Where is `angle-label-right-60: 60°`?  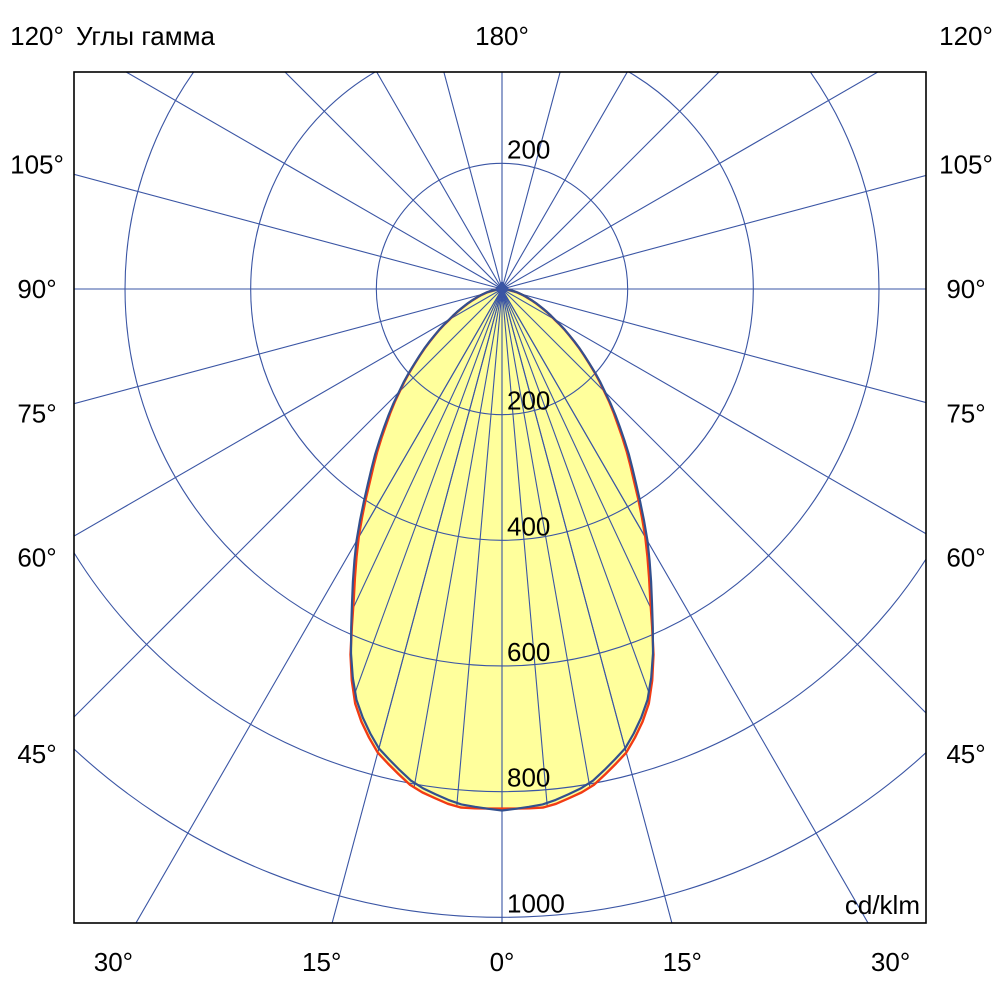
angle-label-right-60: 60° is located at coordinates (965, 558).